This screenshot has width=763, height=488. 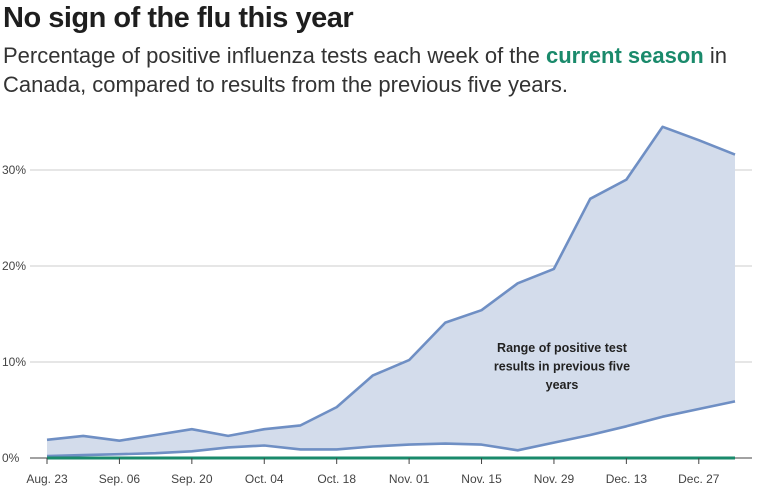 What do you see at coordinates (178, 18) in the screenshot?
I see `chart-title: No sign of the flu this year` at bounding box center [178, 18].